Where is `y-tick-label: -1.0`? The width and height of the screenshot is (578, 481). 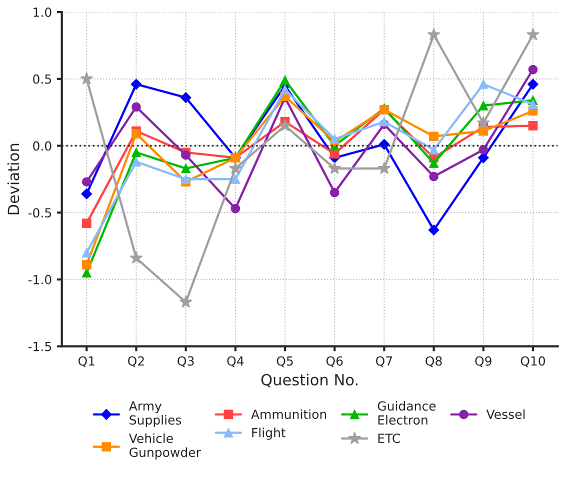 y-tick-label: -1.0 is located at coordinates (40, 279).